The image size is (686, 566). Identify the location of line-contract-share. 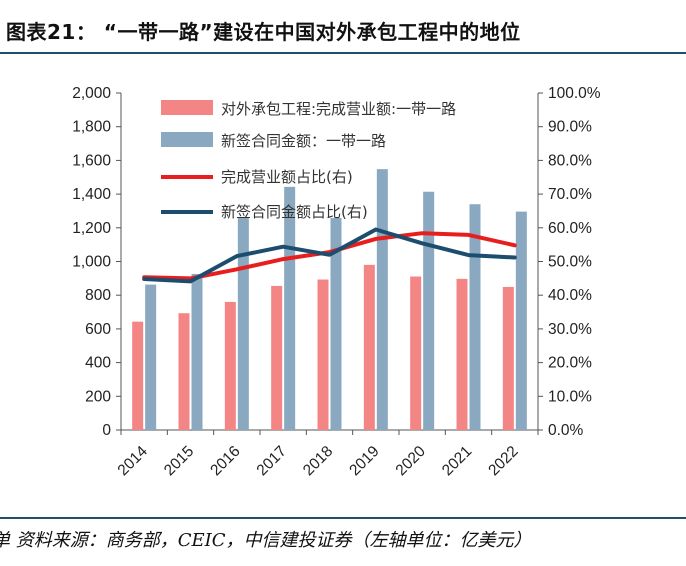
(329, 255).